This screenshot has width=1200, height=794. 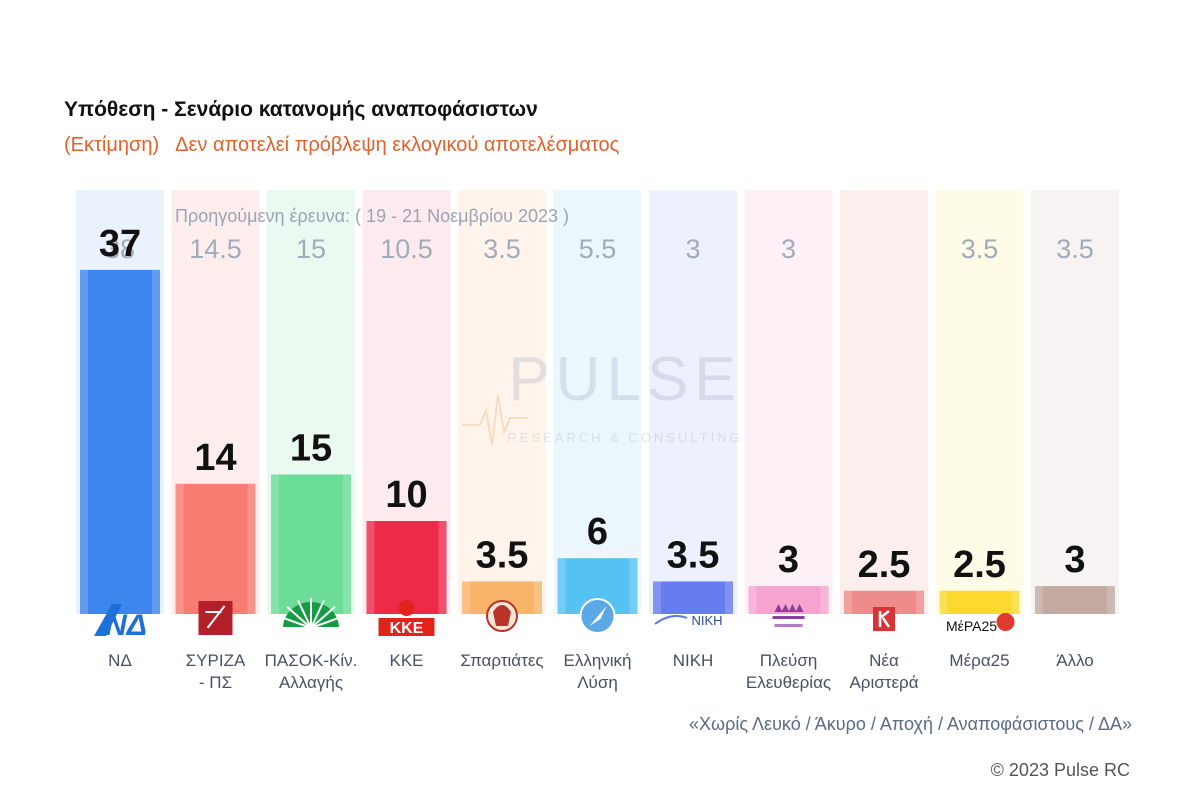 What do you see at coordinates (501, 660) in the screenshot?
I see `category-label: Σπαρτιάτες` at bounding box center [501, 660].